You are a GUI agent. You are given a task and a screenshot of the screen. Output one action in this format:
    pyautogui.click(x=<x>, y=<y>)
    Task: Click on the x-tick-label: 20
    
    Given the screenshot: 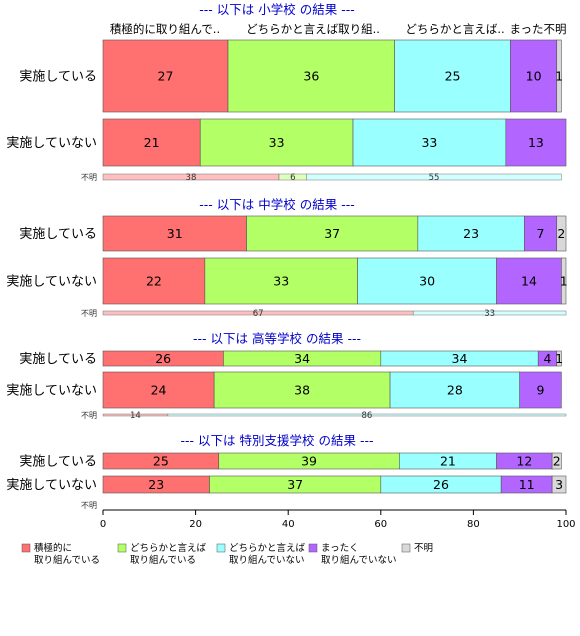 What is the action you would take?
    pyautogui.click(x=195, y=524)
    